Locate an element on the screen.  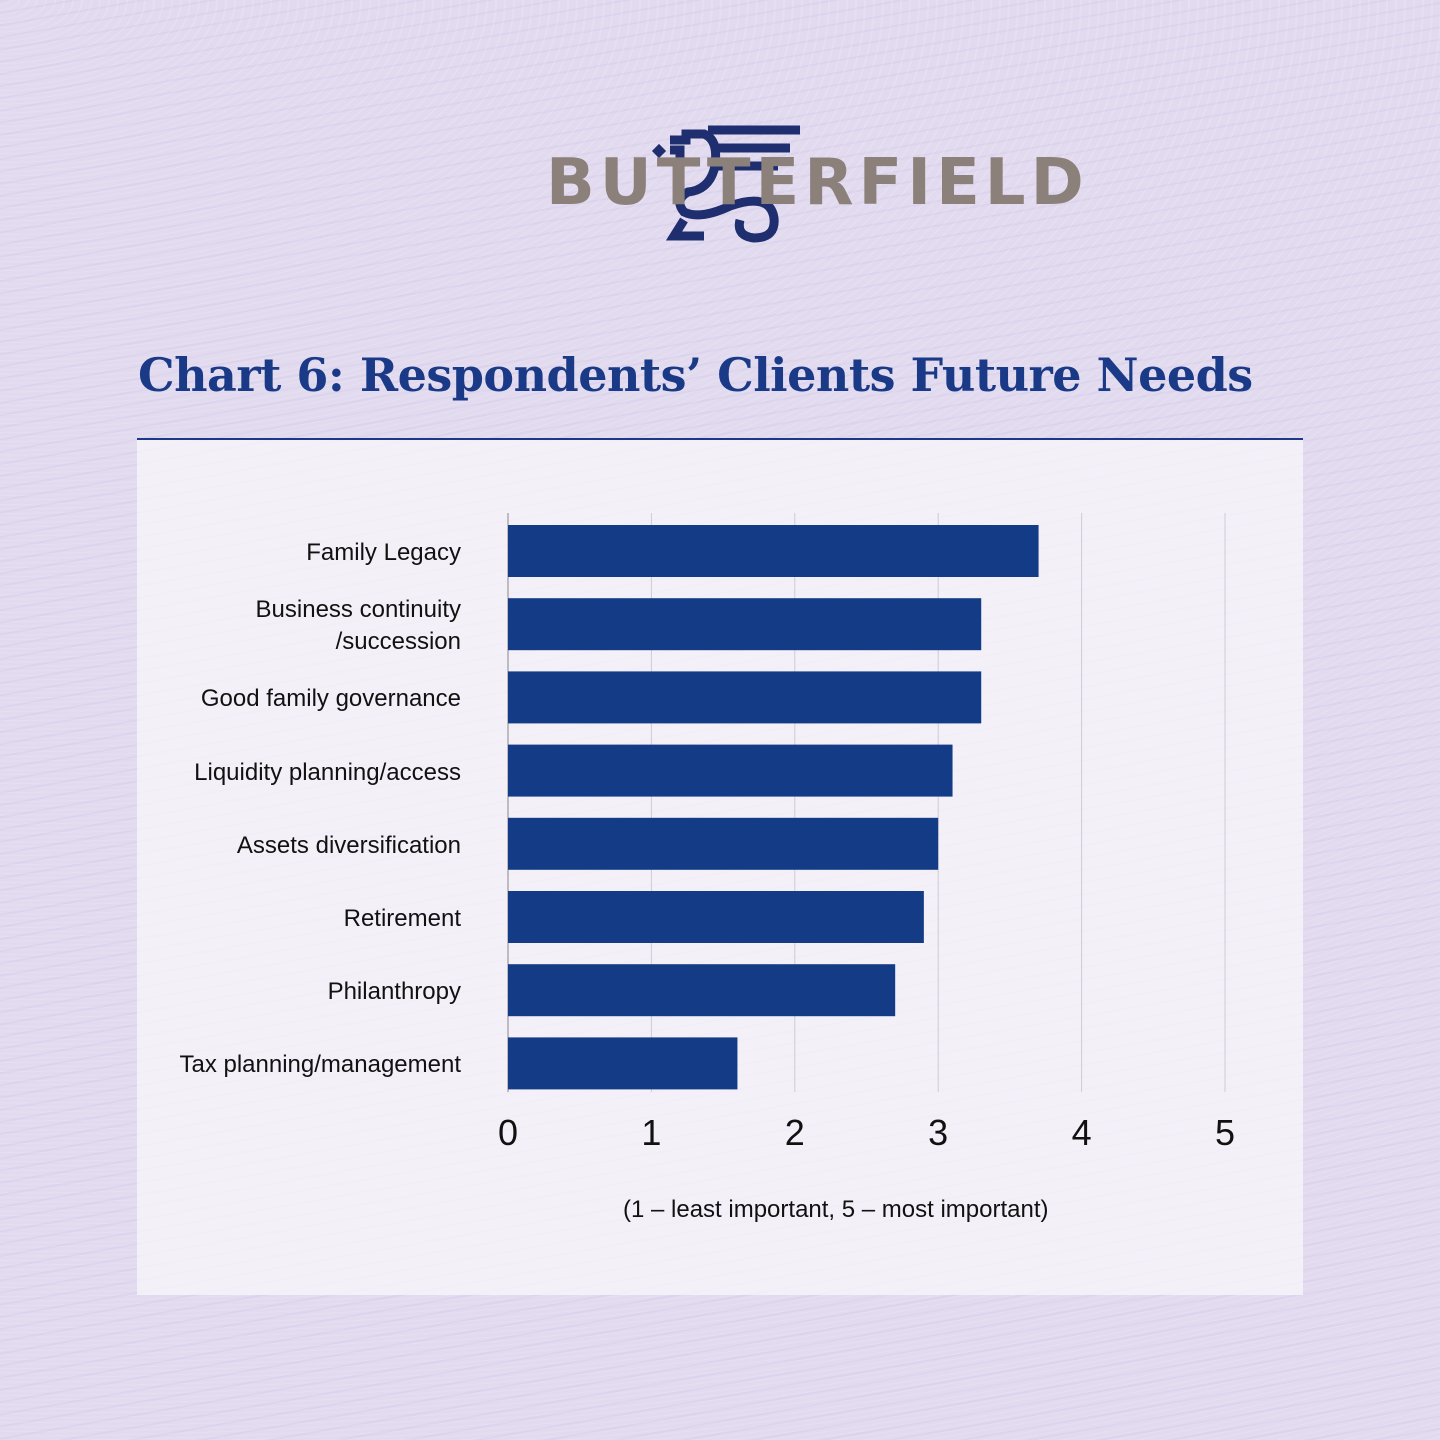
category-label-line: Tax planning/management is located at coordinates (320, 1065).